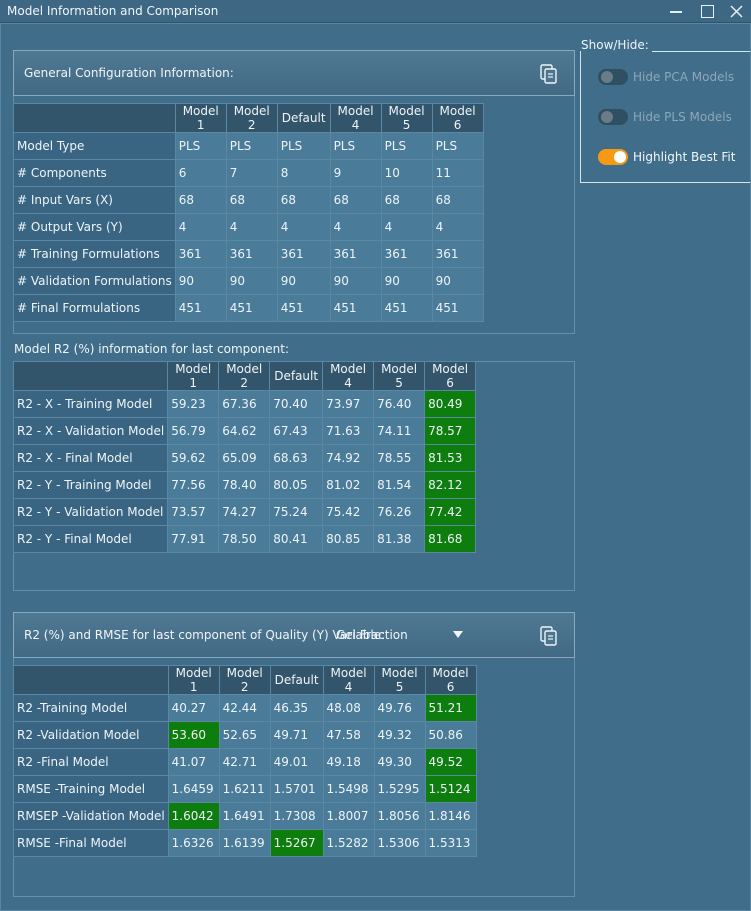  Describe the element at coordinates (94, 308) in the screenshot. I see `row-label: # Final Formulations` at that location.